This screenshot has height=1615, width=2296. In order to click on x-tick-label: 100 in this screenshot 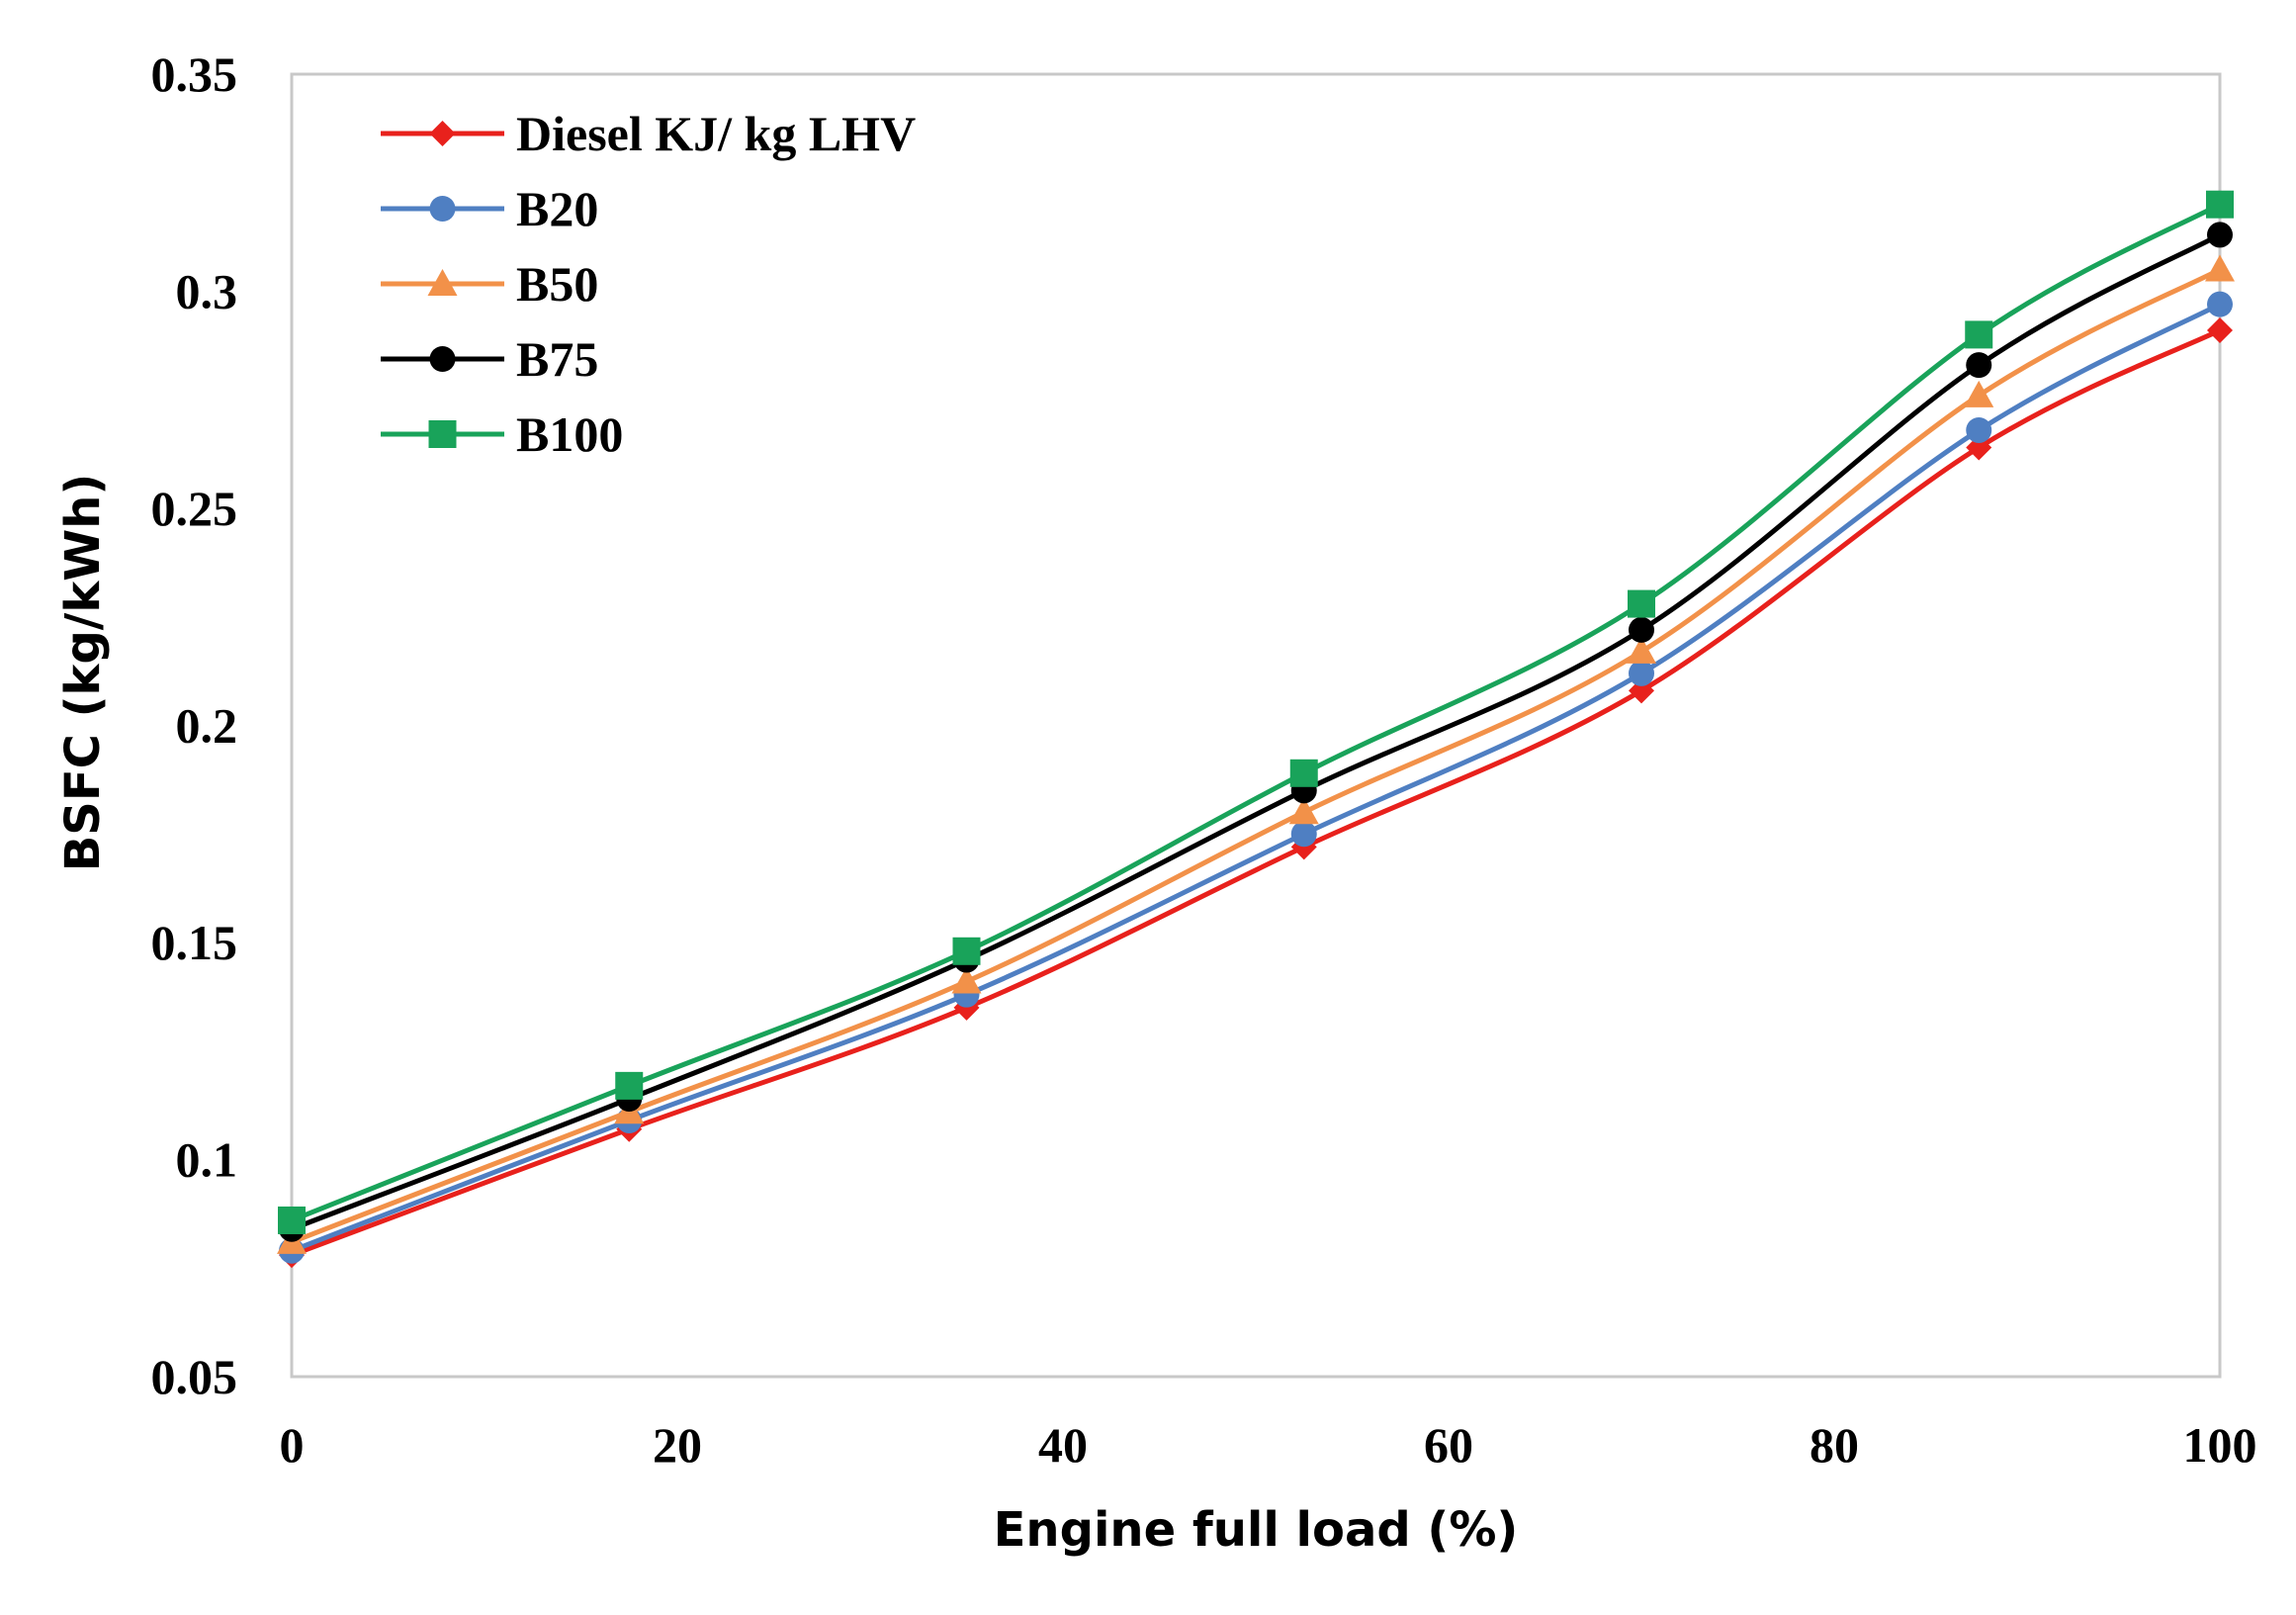, I will do `click(2220, 1445)`.